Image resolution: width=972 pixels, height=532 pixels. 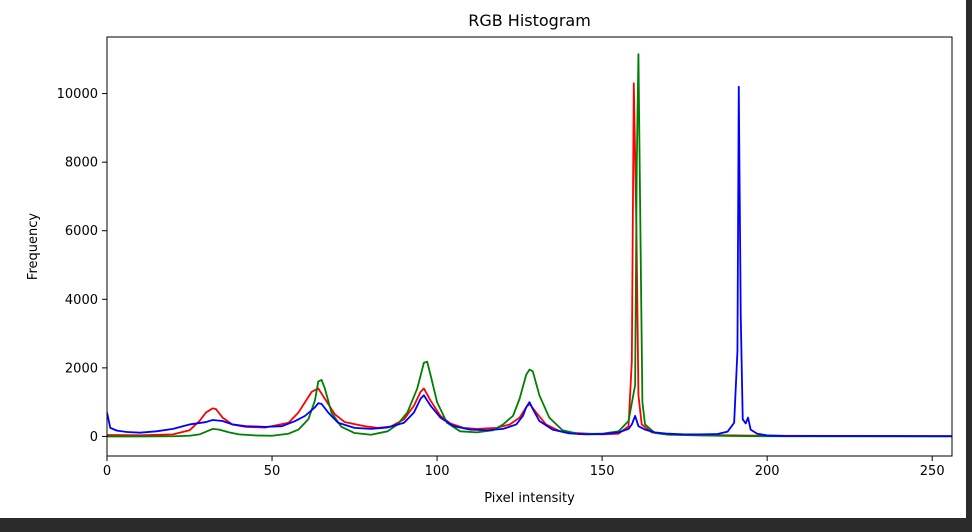 What do you see at coordinates (529, 20) in the screenshot?
I see `chart-title: RGB Histogram` at bounding box center [529, 20].